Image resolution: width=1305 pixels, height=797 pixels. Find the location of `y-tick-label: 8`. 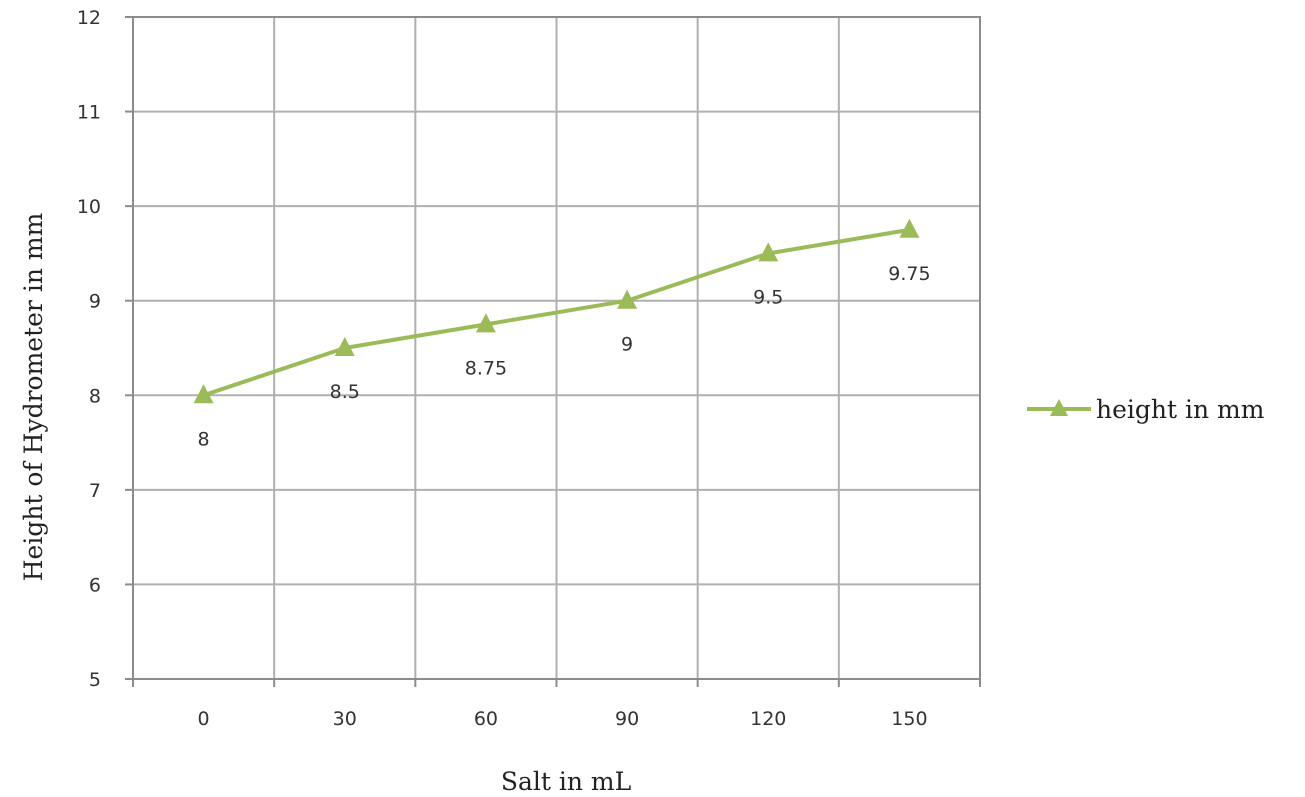

y-tick-label: 8 is located at coordinates (95, 396).